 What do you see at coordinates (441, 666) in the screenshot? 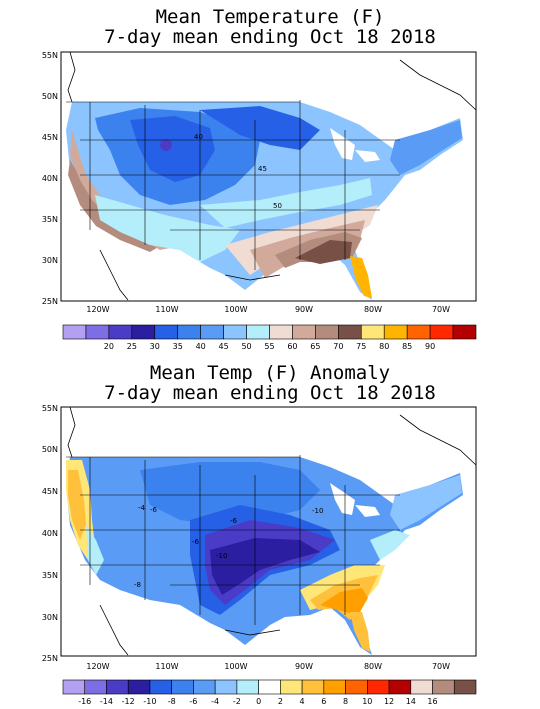
I see `map2-lon-label: 70W` at bounding box center [441, 666].